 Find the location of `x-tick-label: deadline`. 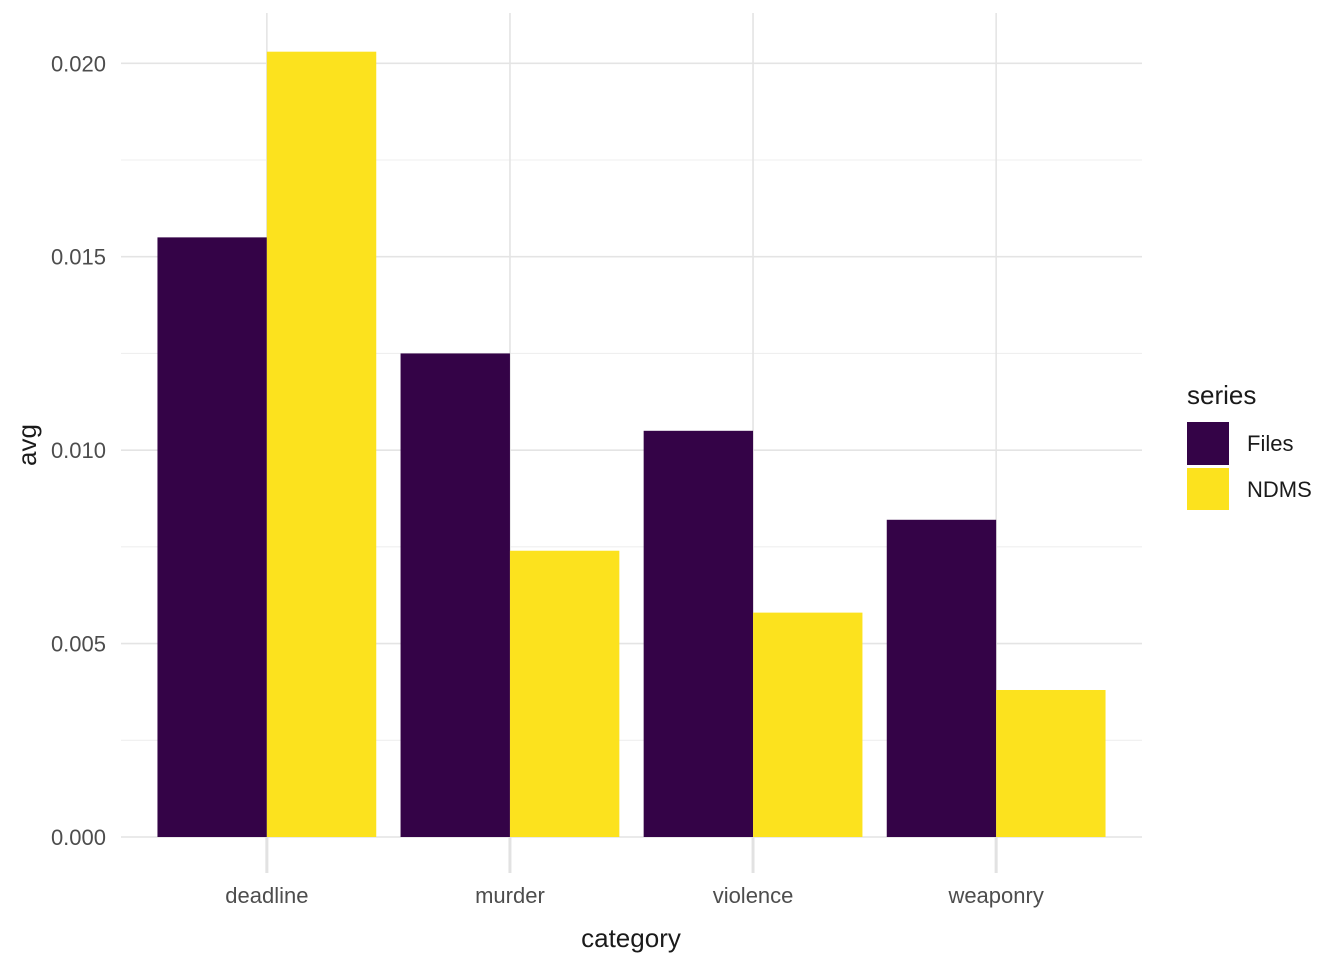

x-tick-label: deadline is located at coordinates (266, 895).